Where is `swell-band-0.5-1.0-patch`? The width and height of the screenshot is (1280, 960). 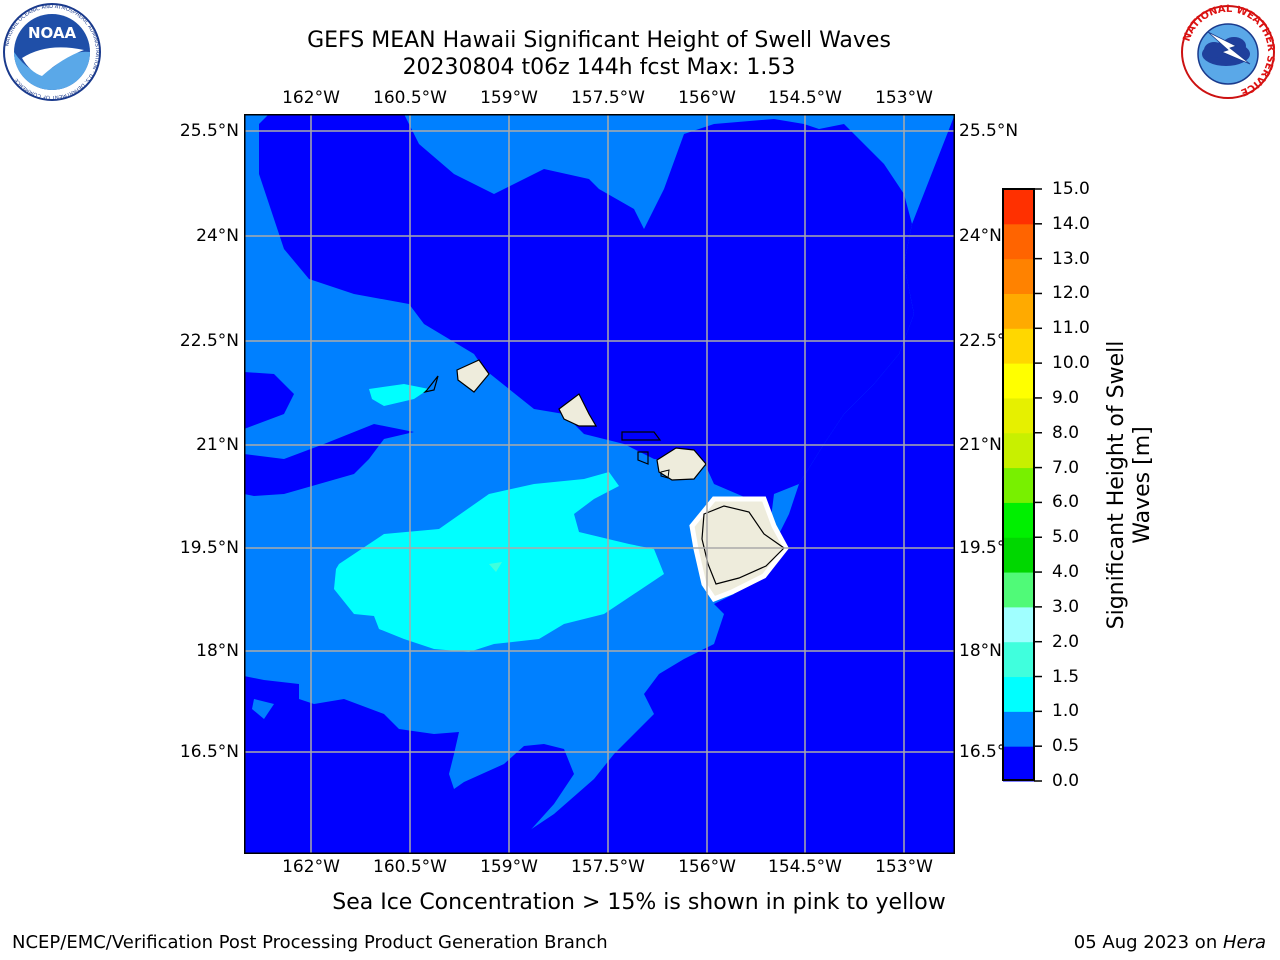 swell-band-0.5-1.0-patch is located at coordinates (263, 709).